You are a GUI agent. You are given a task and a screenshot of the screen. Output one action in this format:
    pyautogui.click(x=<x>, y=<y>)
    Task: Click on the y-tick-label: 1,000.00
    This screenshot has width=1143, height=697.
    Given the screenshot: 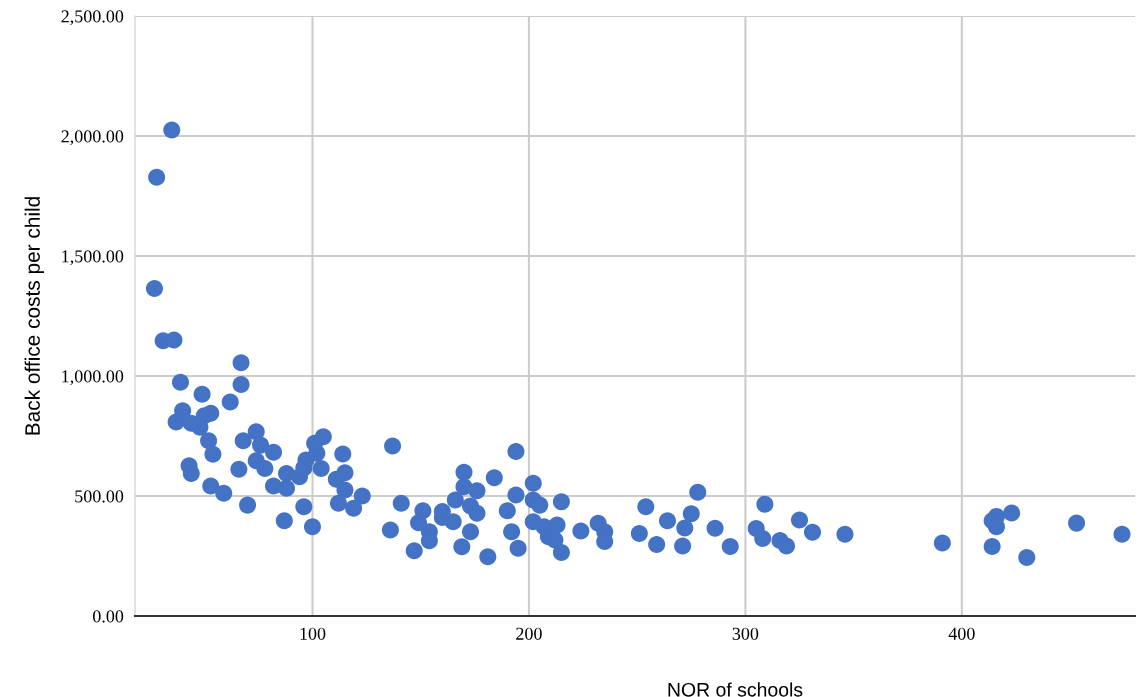 What is the action you would take?
    pyautogui.click(x=93, y=378)
    